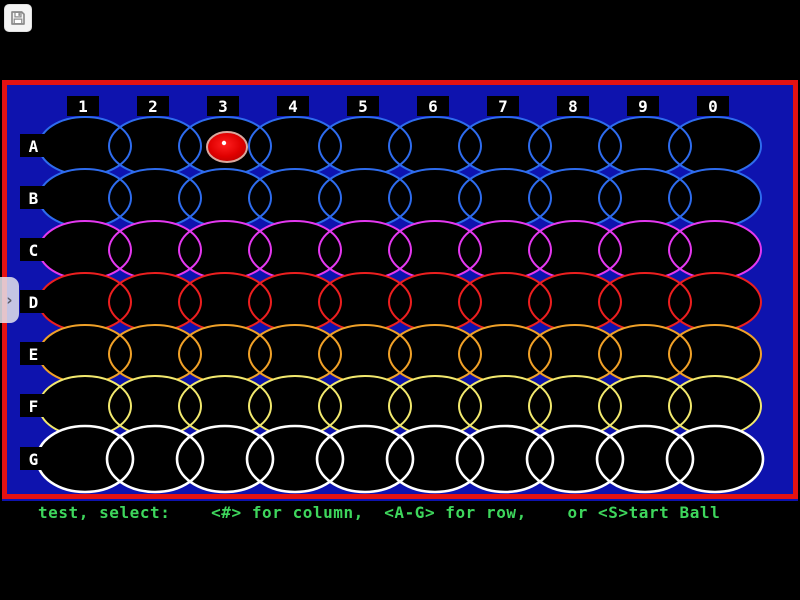  I want to click on grid-cell-fill-C7, so click(505, 250).